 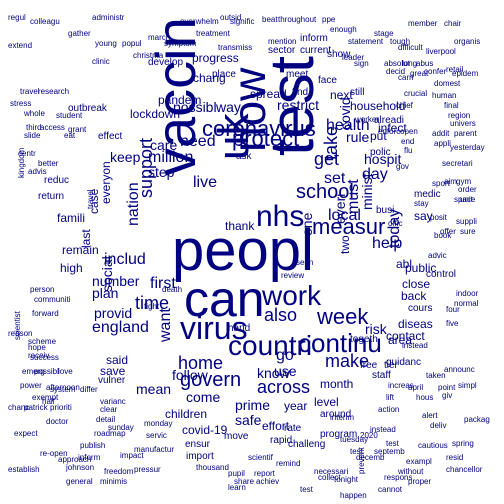 I want to click on word-sport: sport, so click(x=441, y=183).